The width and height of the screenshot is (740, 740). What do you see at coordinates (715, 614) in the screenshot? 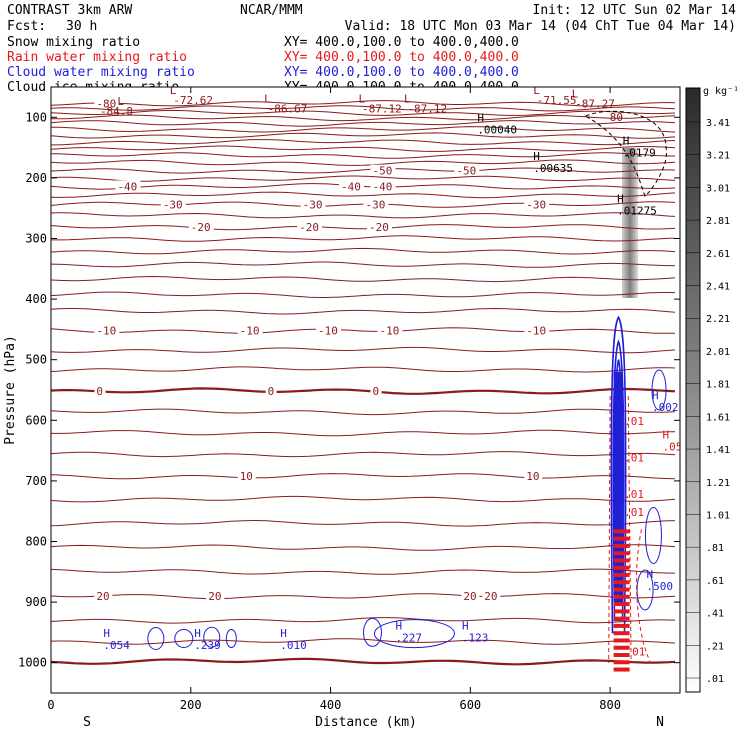
I see `colorbar-label: .41` at bounding box center [715, 614].